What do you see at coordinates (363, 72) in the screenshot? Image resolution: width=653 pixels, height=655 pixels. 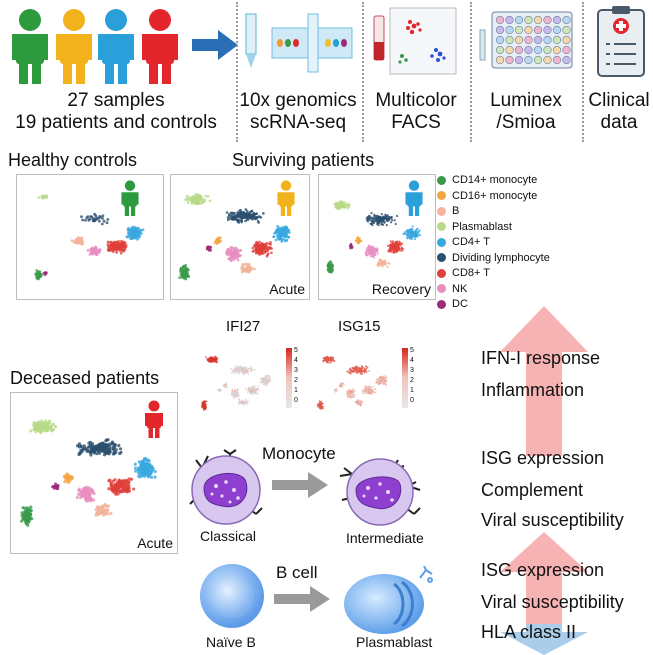 I see `separator` at bounding box center [363, 72].